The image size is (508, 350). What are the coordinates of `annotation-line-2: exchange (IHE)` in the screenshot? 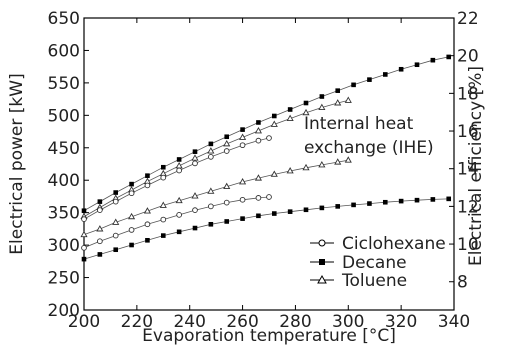 It's located at (369, 148).